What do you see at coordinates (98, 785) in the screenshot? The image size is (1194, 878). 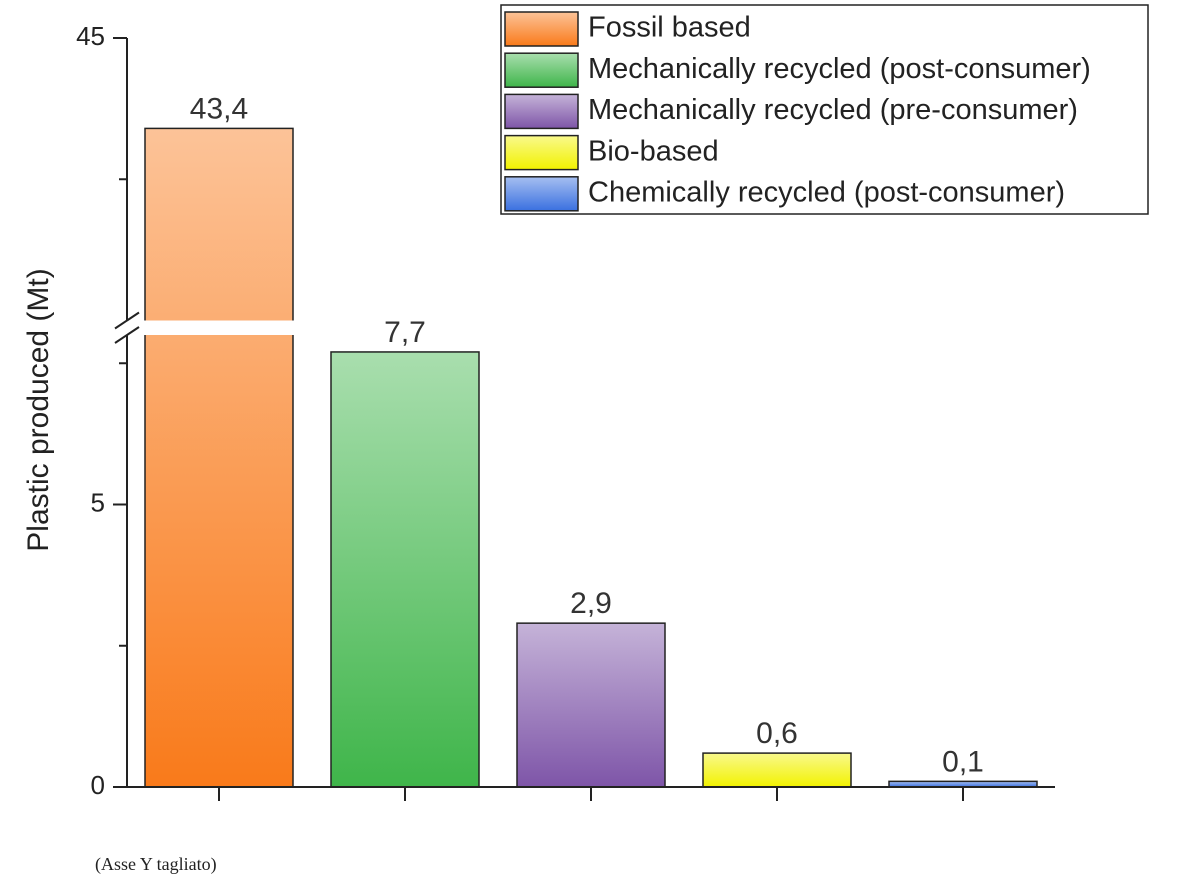 I see `y-tick-label: 0` at bounding box center [98, 785].